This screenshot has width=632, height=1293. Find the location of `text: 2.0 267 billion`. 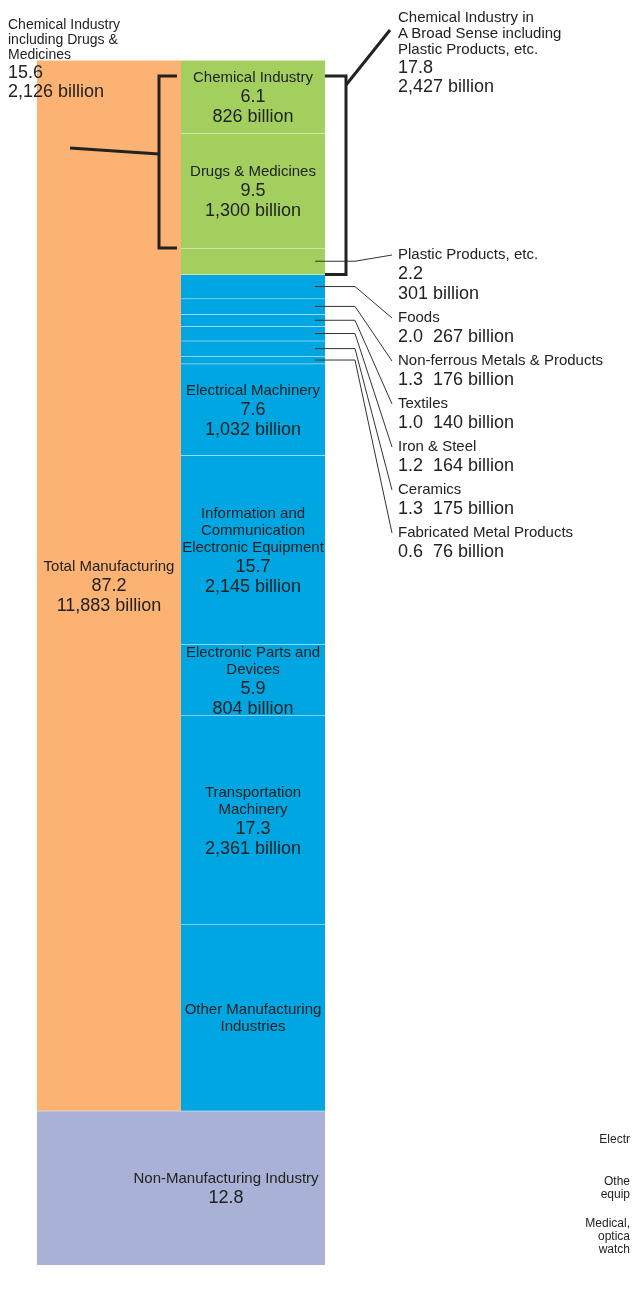

text: 2.0 267 billion is located at coordinates (456, 336).